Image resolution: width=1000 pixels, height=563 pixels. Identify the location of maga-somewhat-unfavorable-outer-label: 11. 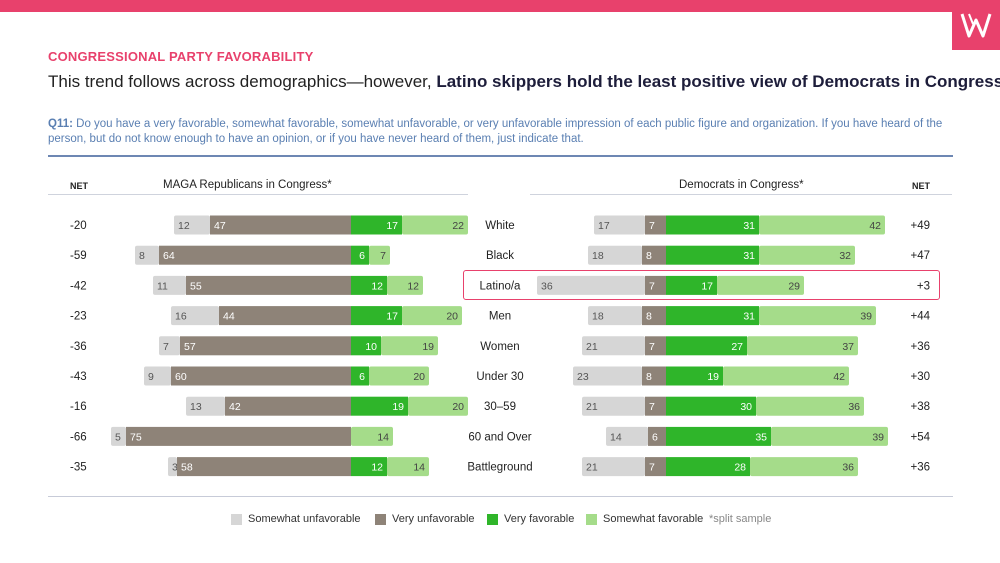
(162, 286).